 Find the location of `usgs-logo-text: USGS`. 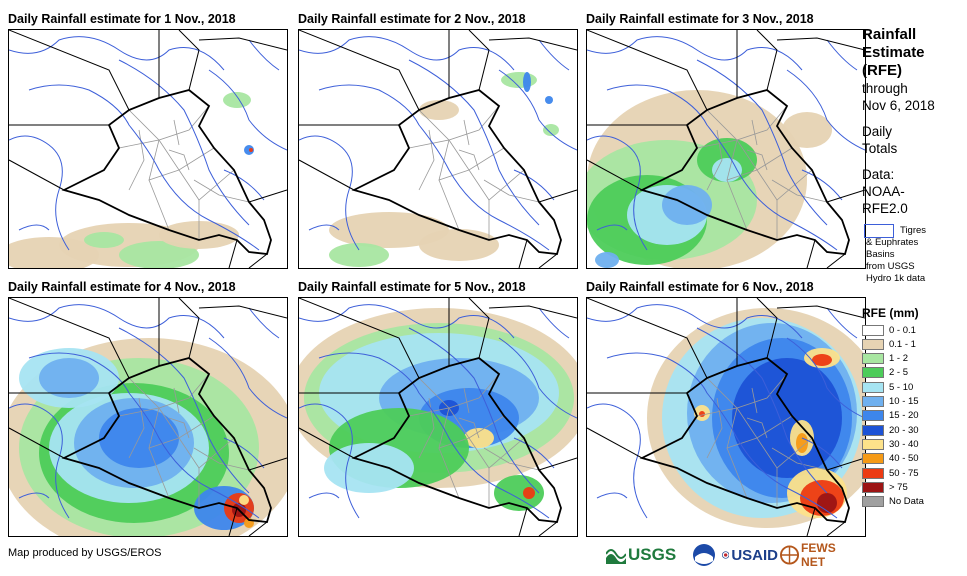

usgs-logo-text: USGS is located at coordinates (652, 554).